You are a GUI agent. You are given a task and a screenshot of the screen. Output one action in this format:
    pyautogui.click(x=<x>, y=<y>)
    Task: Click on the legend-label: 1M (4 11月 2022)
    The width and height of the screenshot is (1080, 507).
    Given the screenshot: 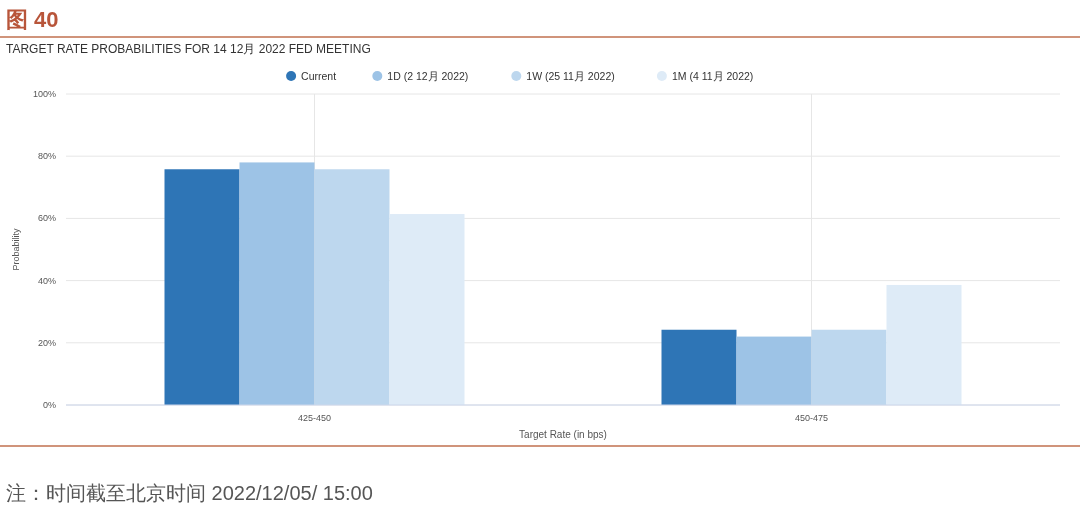 What is the action you would take?
    pyautogui.click(x=712, y=76)
    